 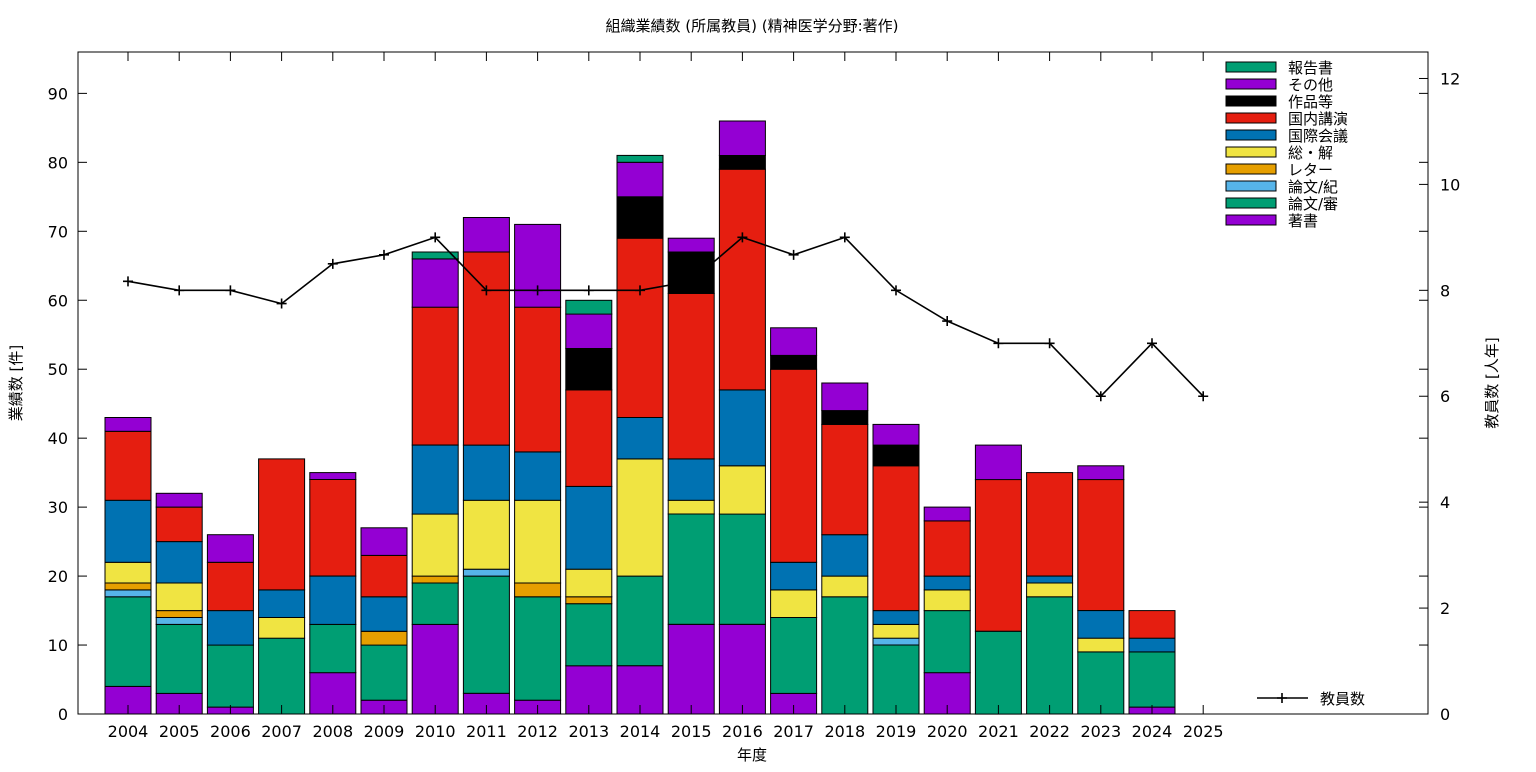 What do you see at coordinates (1318, 119) in the screenshot?
I see `legend-label: 国内講演` at bounding box center [1318, 119].